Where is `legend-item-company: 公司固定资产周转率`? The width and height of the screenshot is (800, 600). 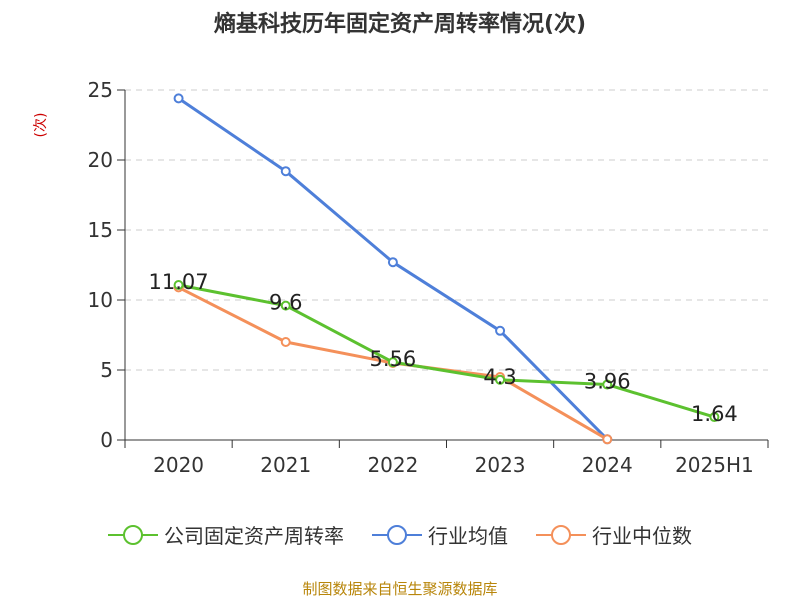 legend-item-company: 公司固定资产周转率 is located at coordinates (226, 534).